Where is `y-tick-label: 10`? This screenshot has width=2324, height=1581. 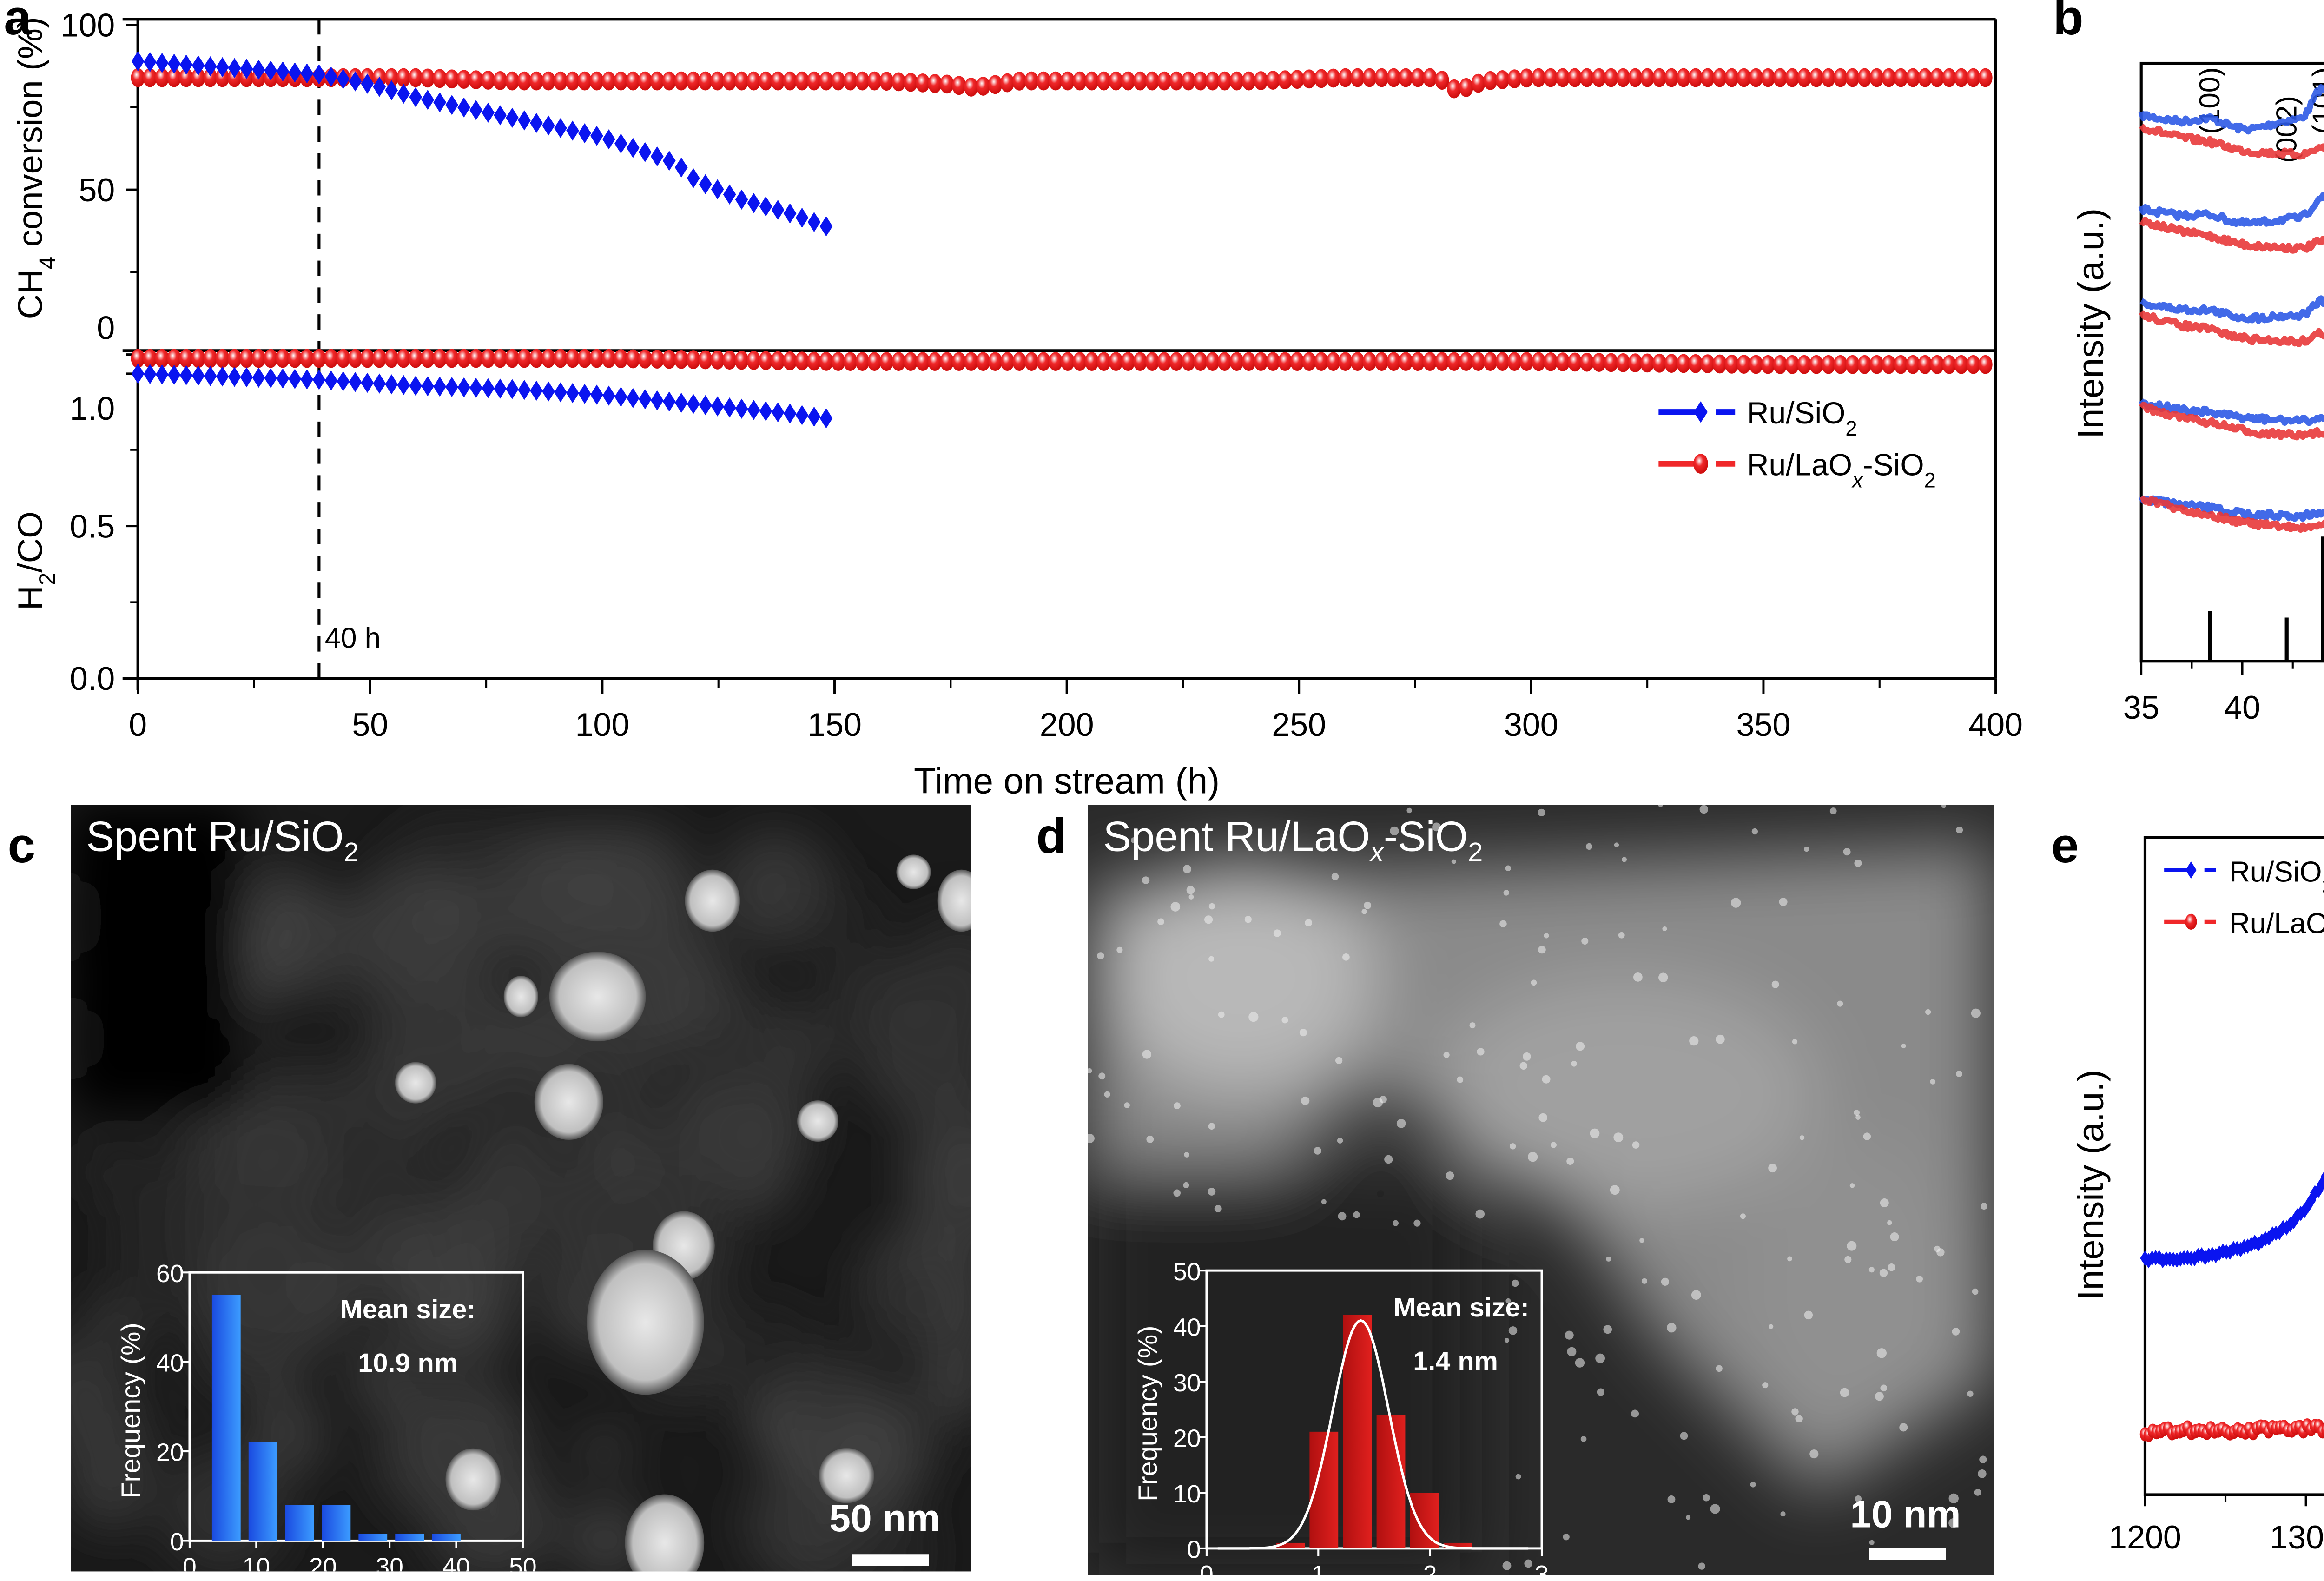 y-tick-label: 10 is located at coordinates (1187, 1494).